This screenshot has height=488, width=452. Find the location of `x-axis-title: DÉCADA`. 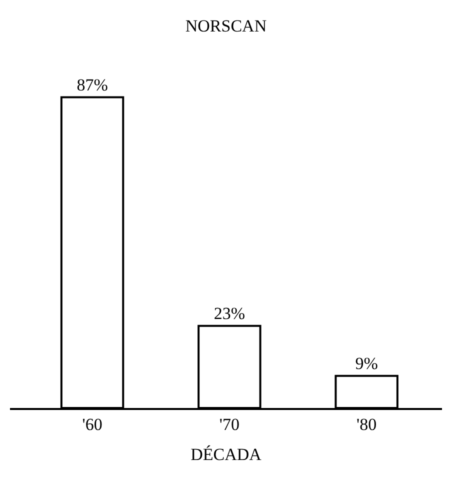

x-axis-title: DÉCADA is located at coordinates (226, 454).